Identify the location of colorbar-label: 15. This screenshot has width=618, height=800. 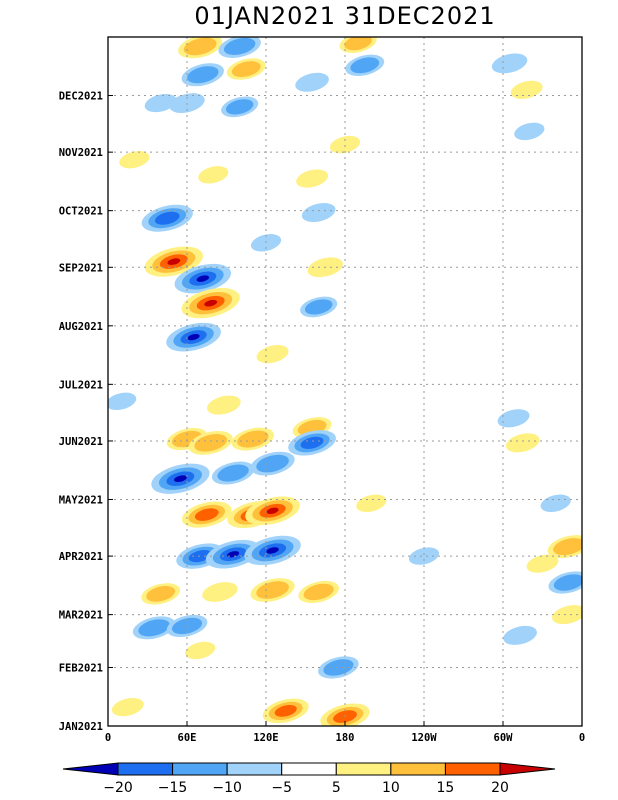
(446, 788).